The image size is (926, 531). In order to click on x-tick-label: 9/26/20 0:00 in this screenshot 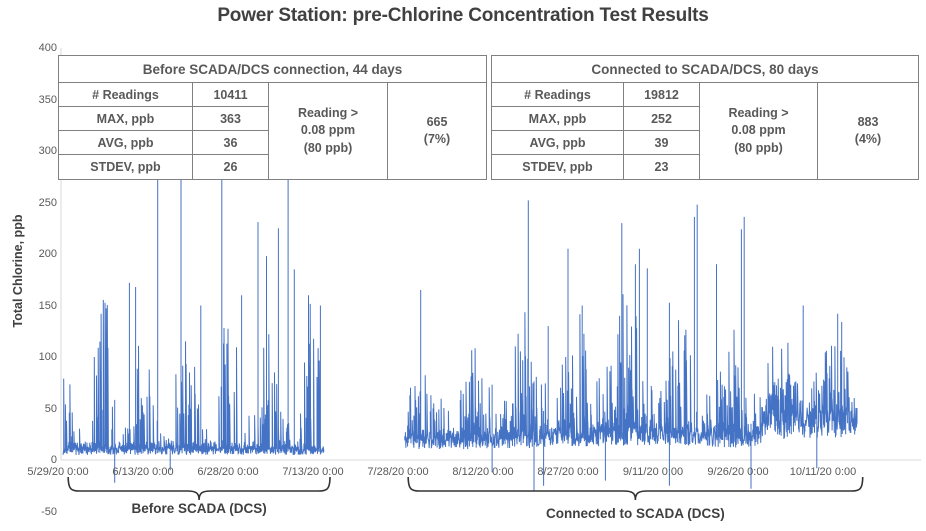, I will do `click(738, 472)`.